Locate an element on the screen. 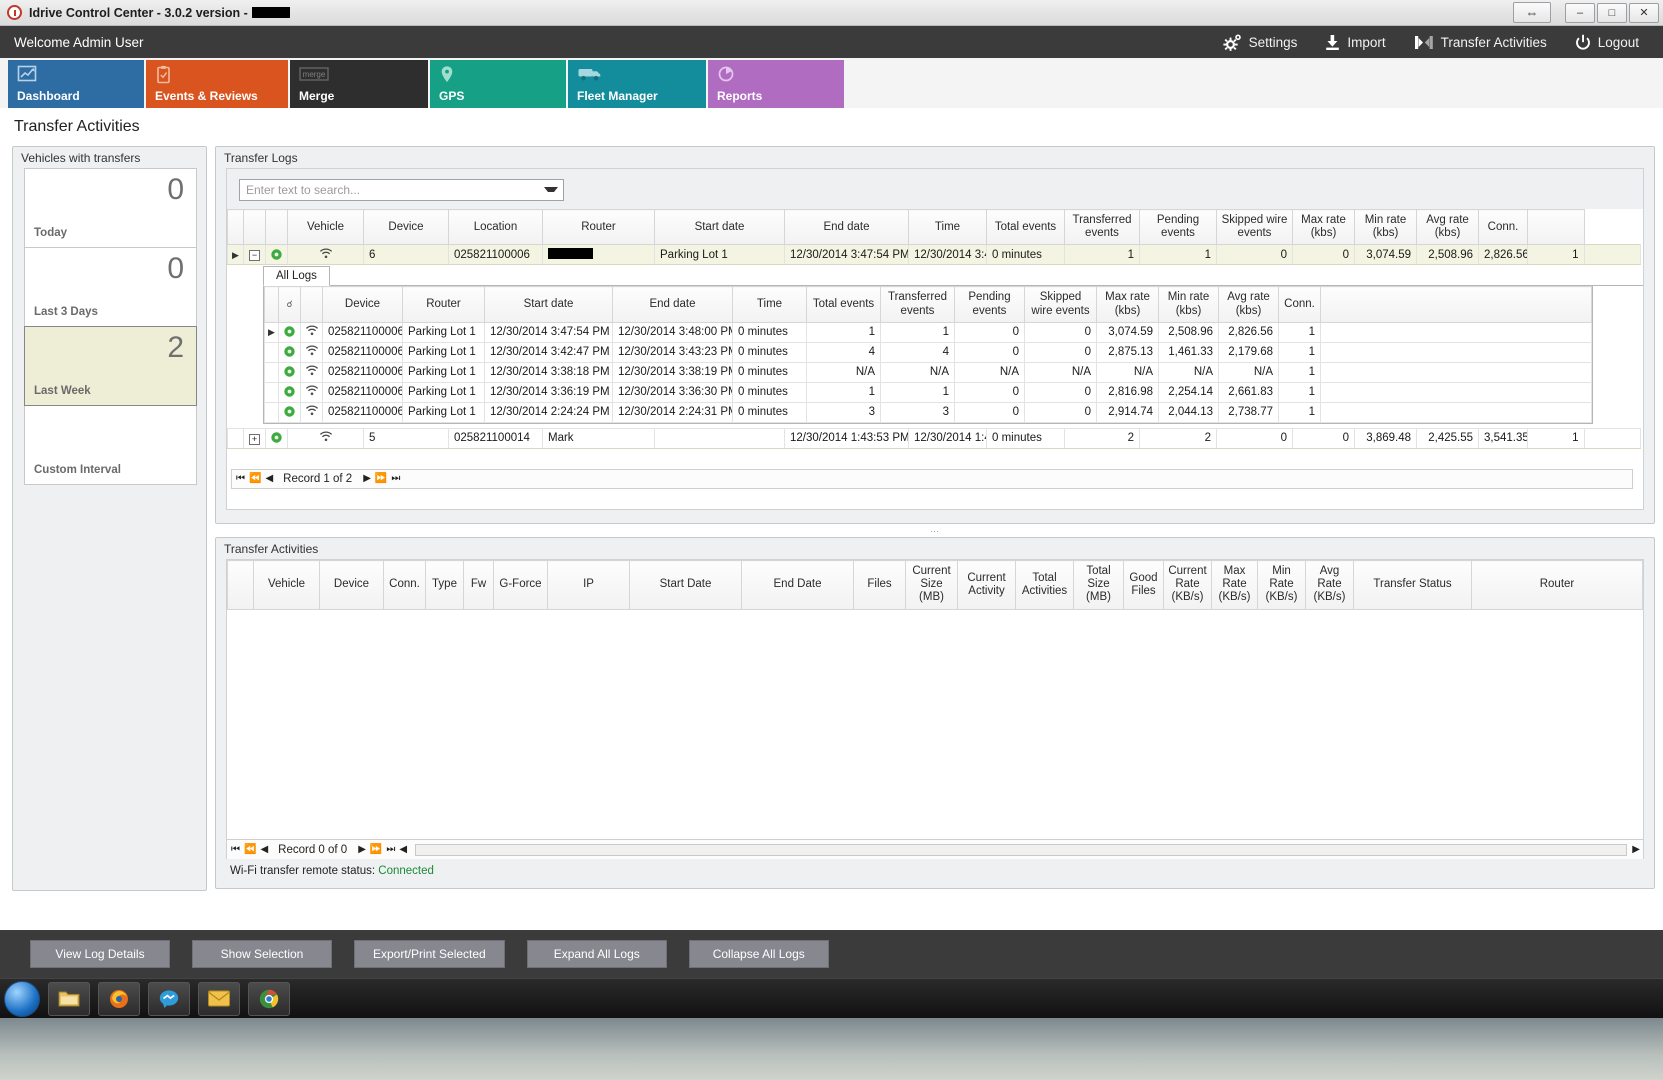 Image resolution: width=1663 pixels, height=1080 pixels. th-ta-start-date: Start Date is located at coordinates (685, 585).